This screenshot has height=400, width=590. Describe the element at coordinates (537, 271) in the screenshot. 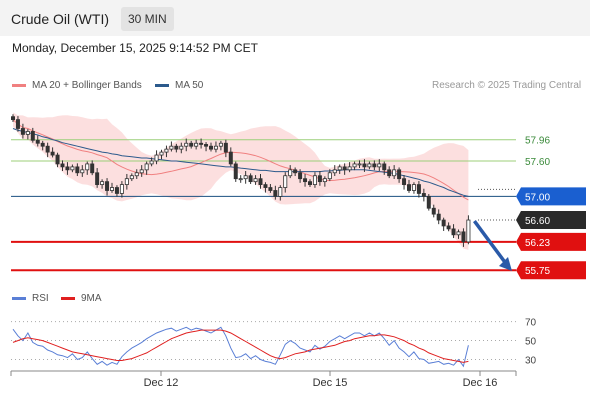

I see `level-label-5: 55.75` at that location.